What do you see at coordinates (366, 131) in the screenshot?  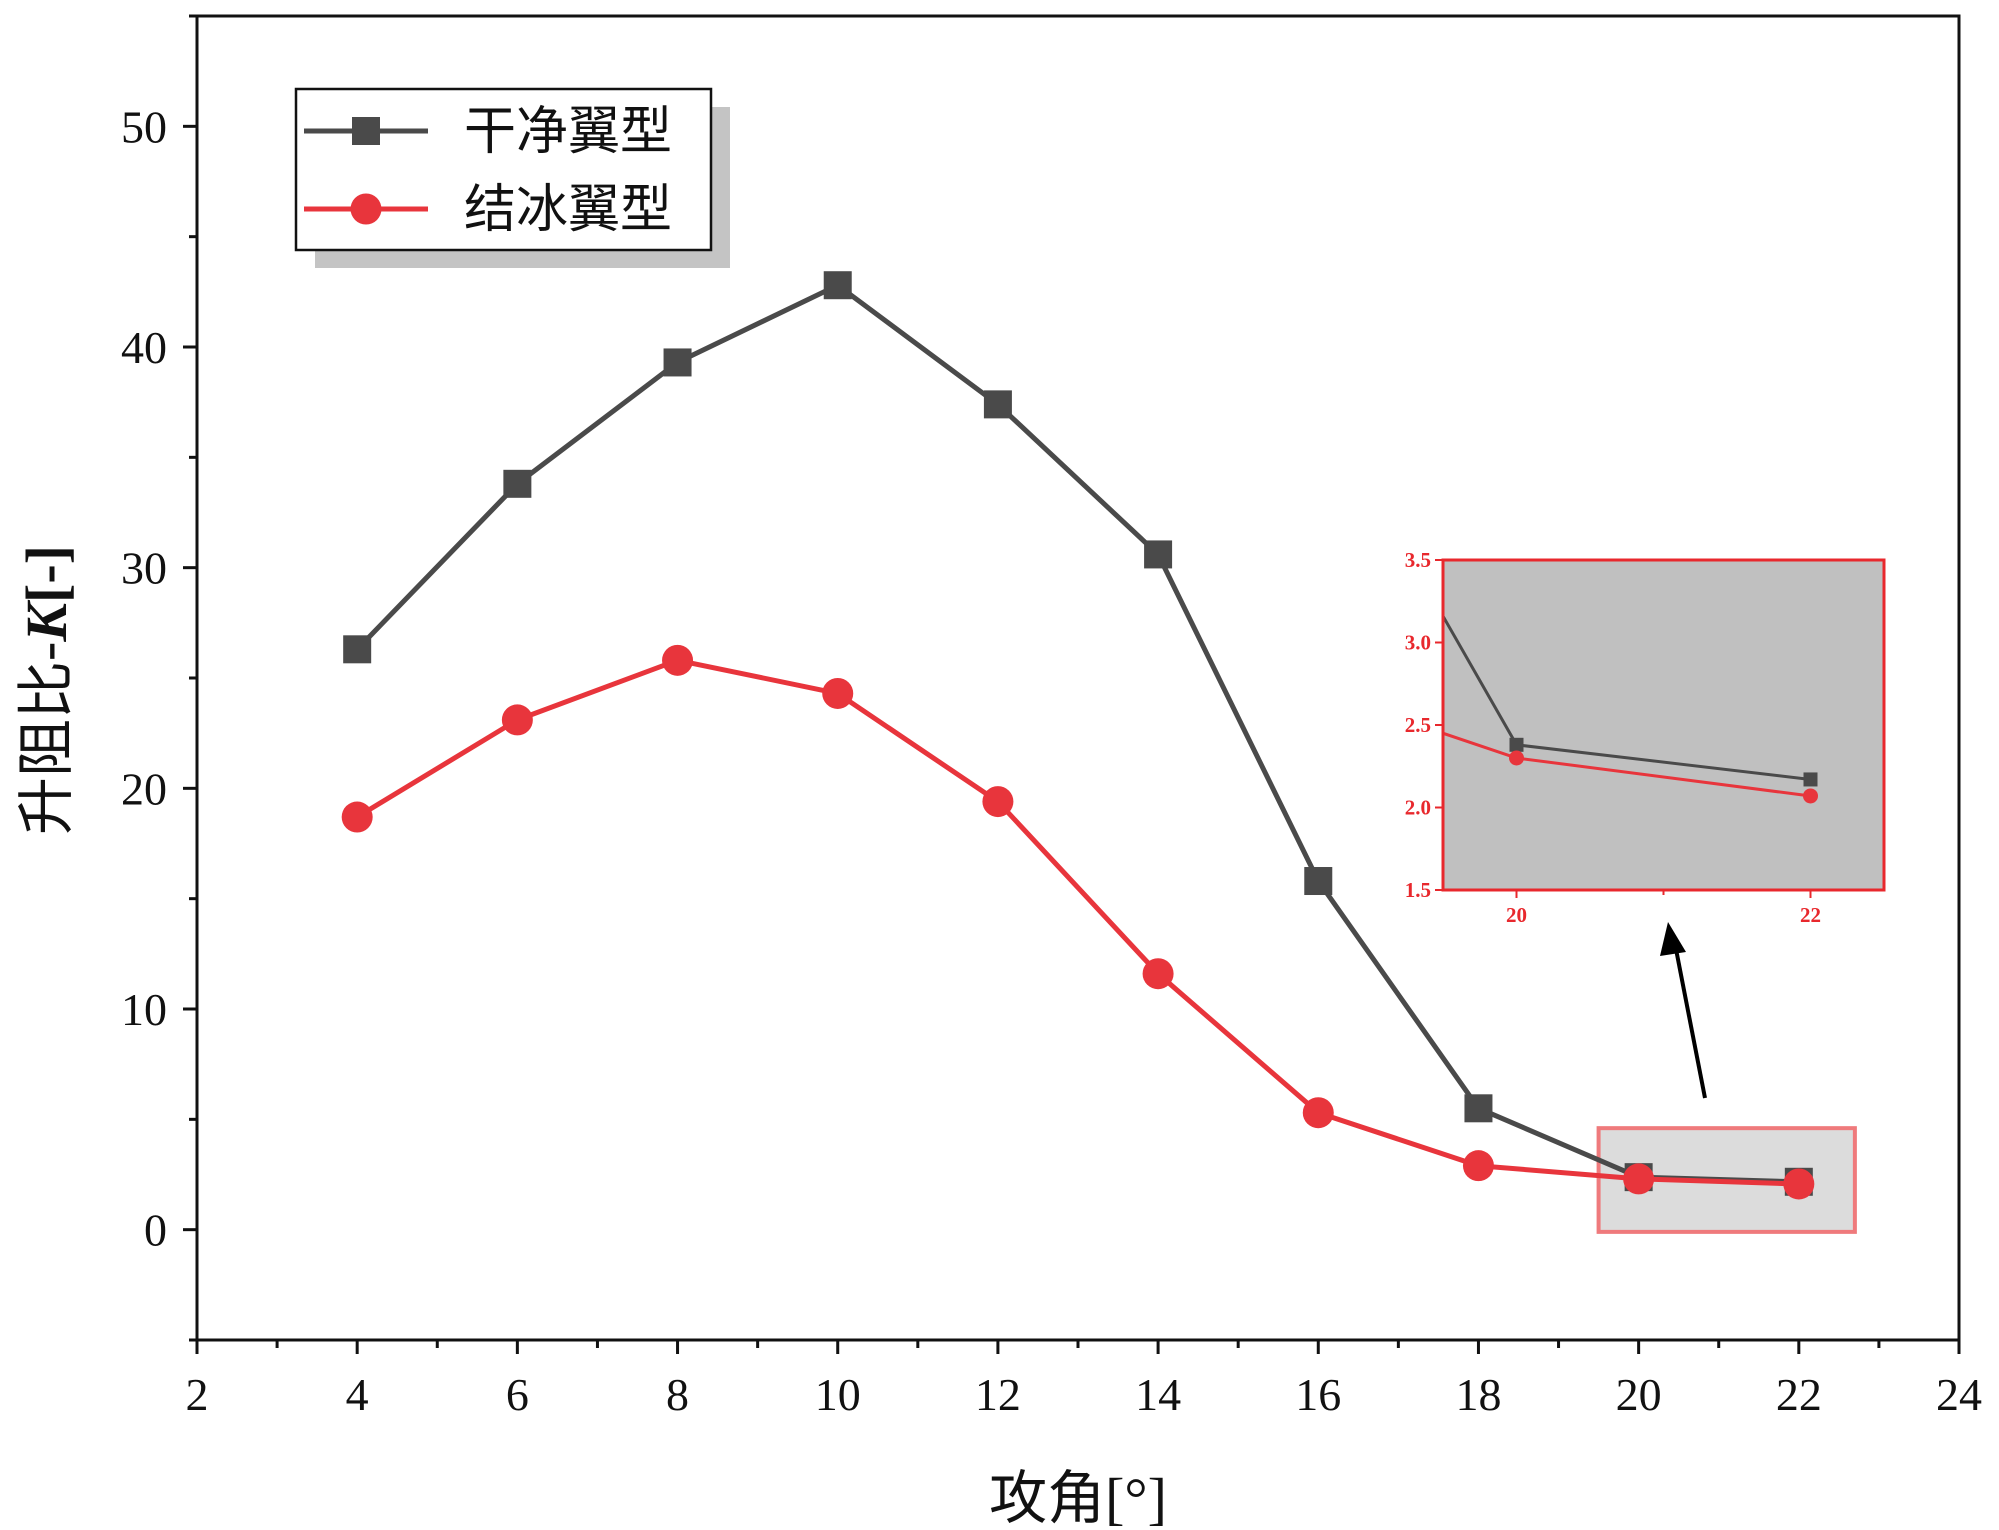 I see `legend-marker-square` at bounding box center [366, 131].